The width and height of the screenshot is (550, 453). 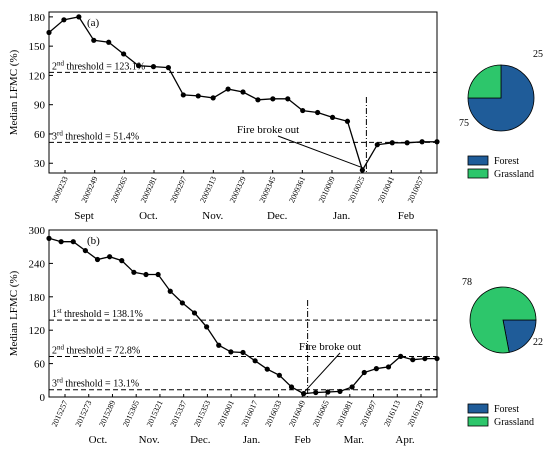 I want to click on x-tick-label: 2010041, so click(x=386, y=189).